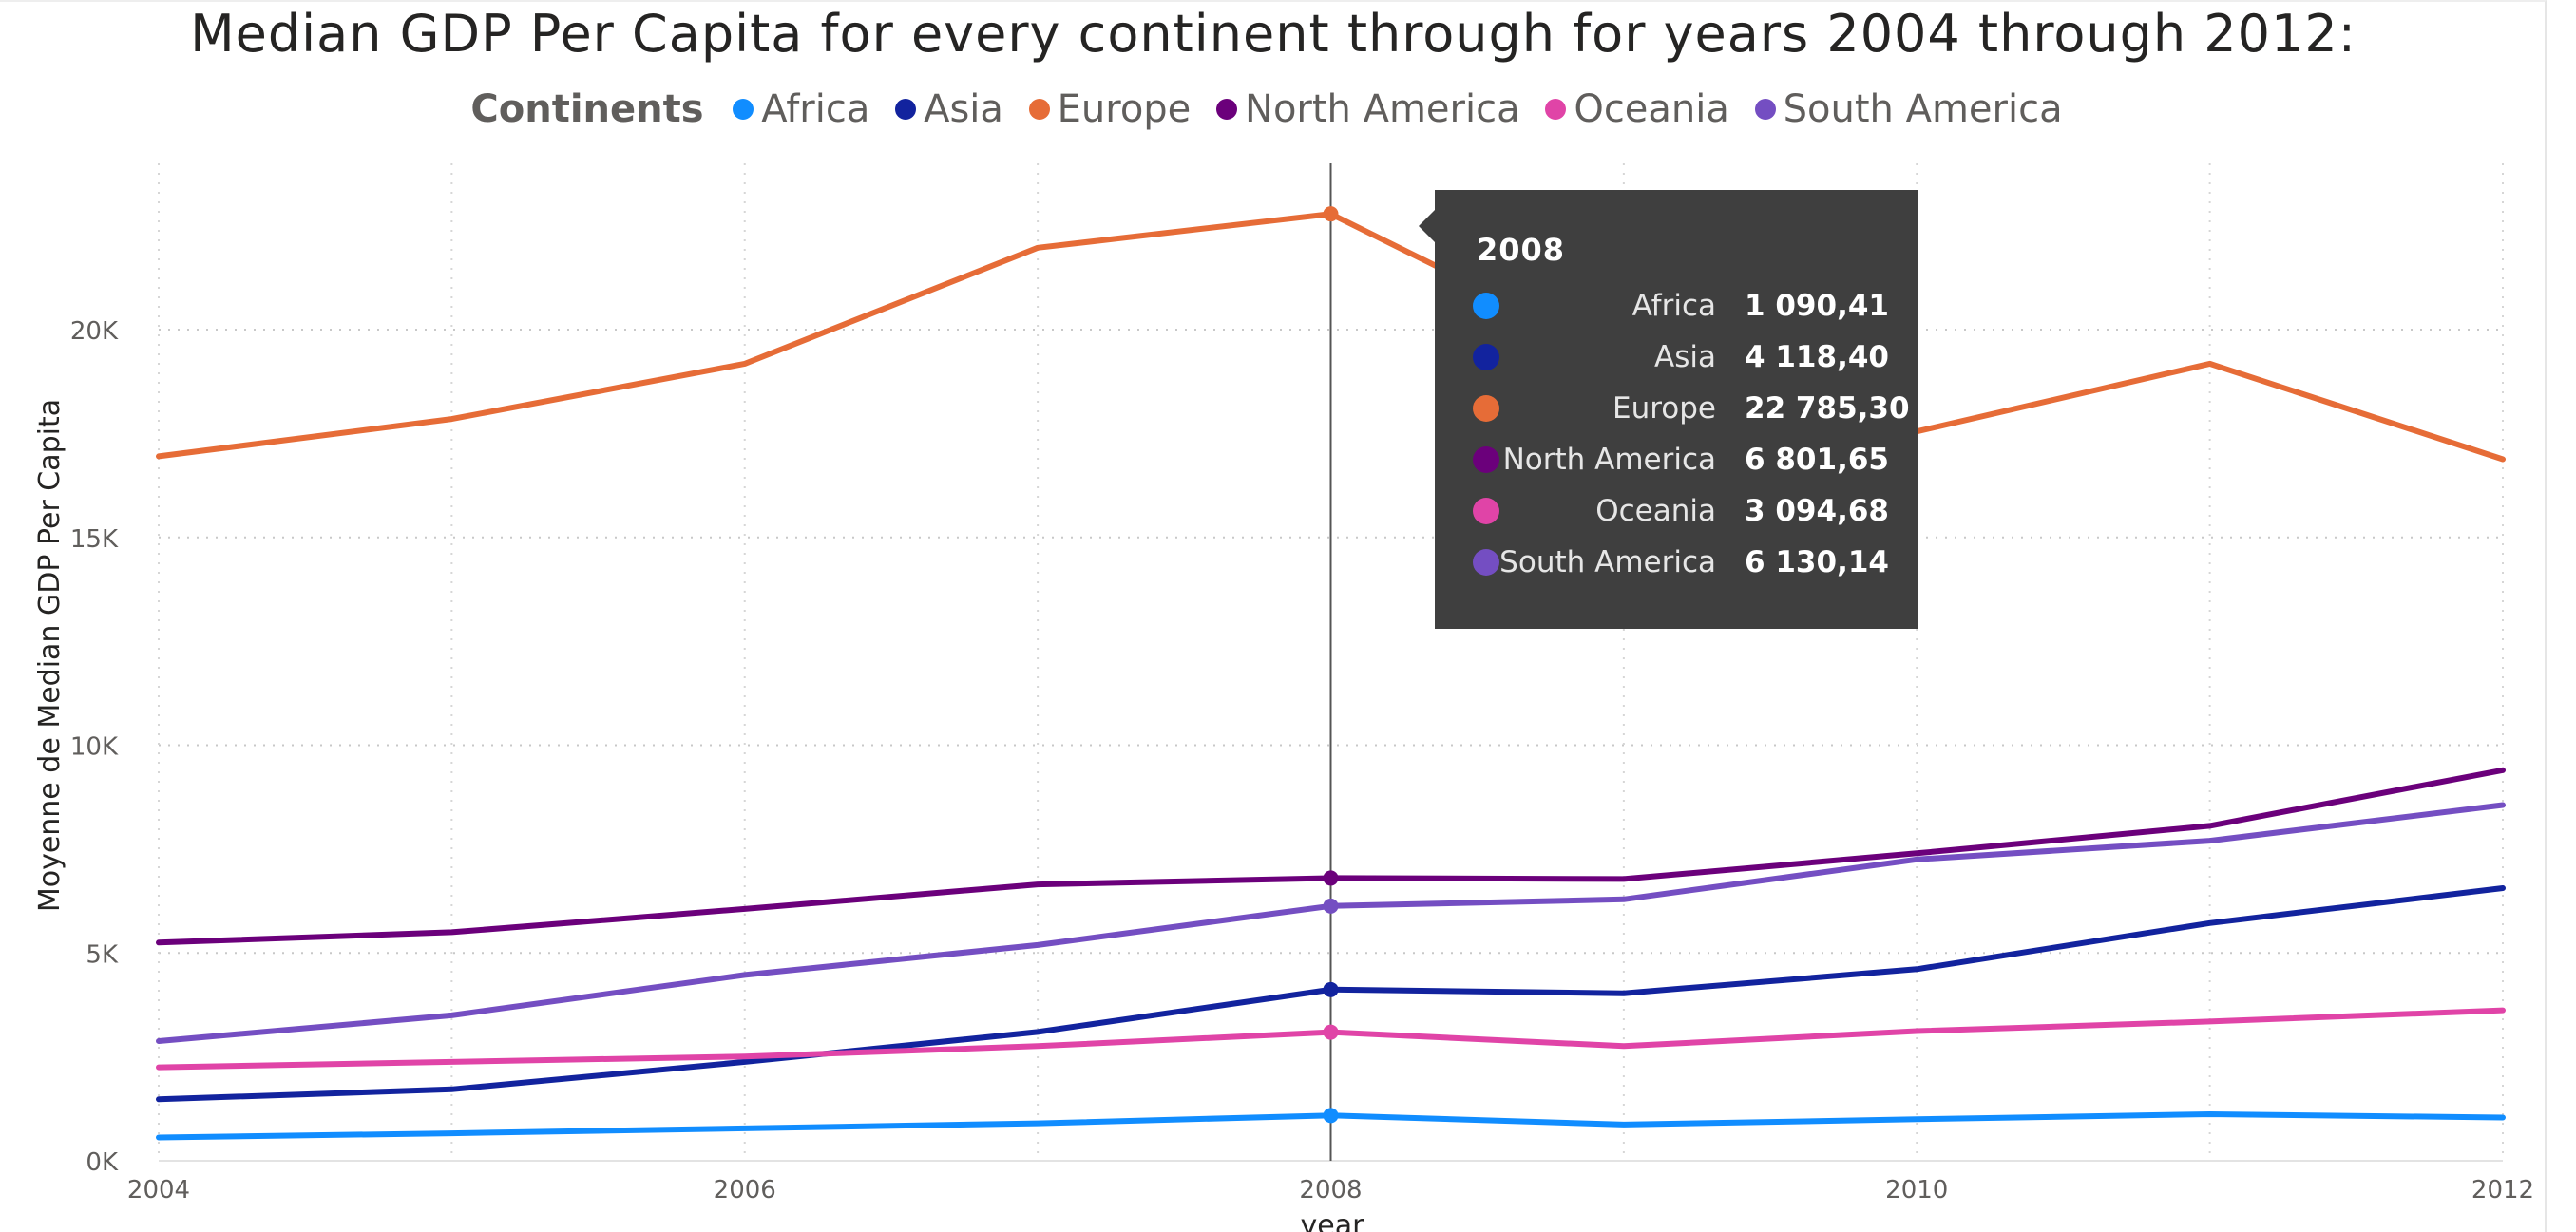 The width and height of the screenshot is (2576, 1232). Describe the element at coordinates (1331, 665) in the screenshot. I see `hover-markers` at that location.